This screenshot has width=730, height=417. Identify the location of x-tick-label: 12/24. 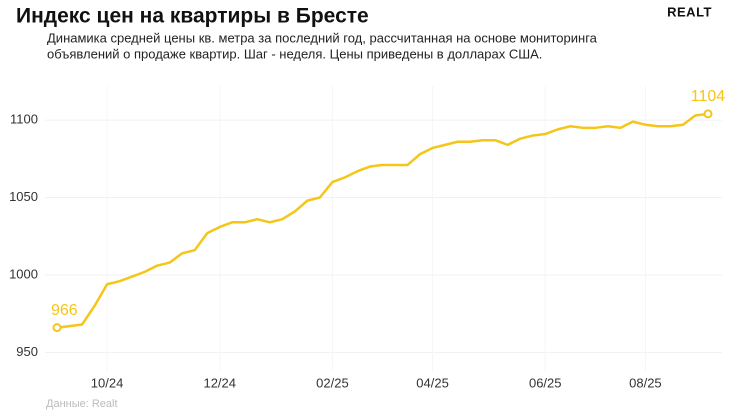
(219, 382).